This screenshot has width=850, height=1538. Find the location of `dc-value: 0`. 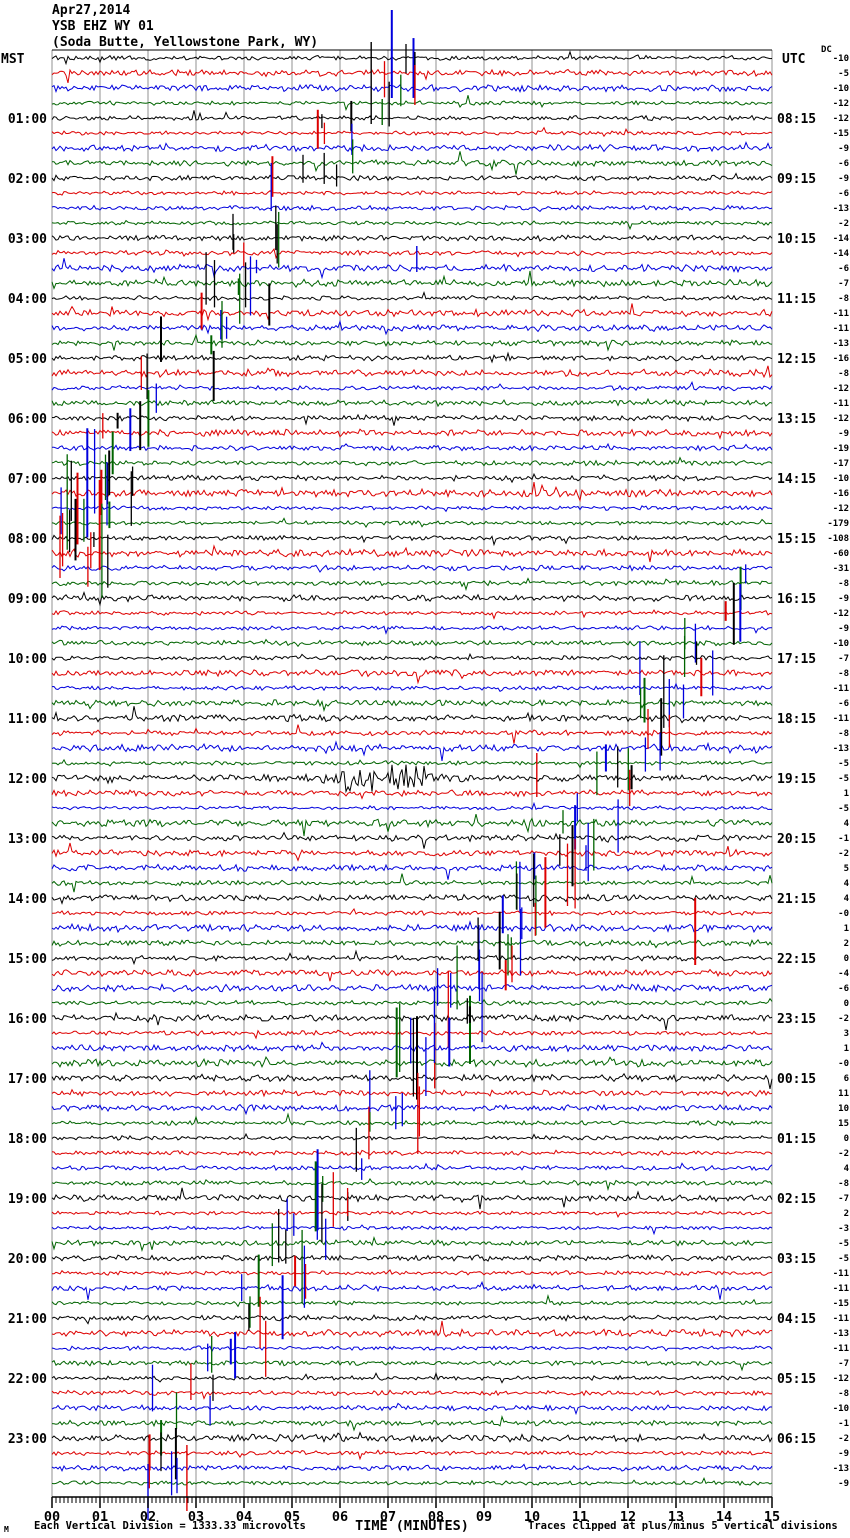

dc-value: 0 is located at coordinates (846, 959).